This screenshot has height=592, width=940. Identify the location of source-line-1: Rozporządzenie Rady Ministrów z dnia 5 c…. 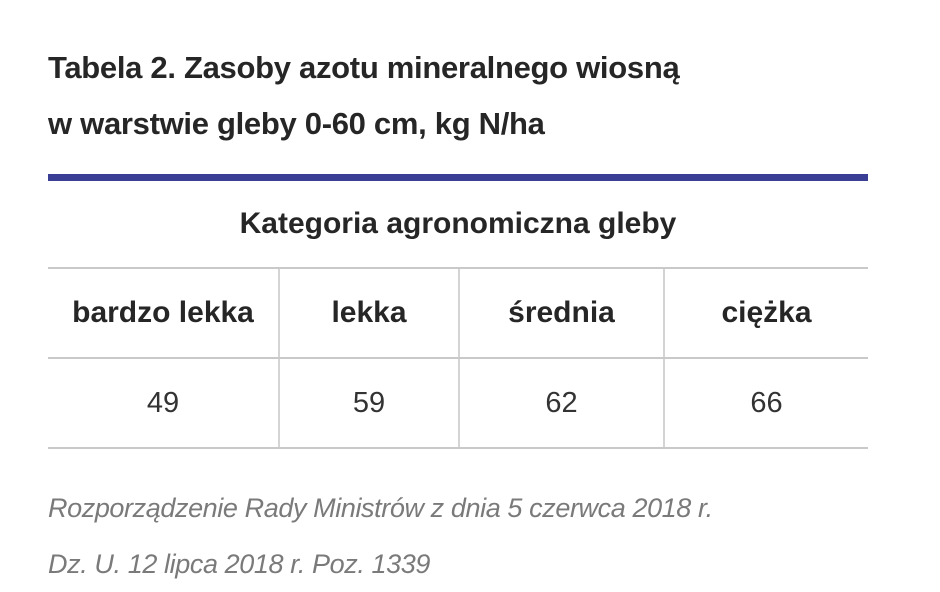
(380, 508).